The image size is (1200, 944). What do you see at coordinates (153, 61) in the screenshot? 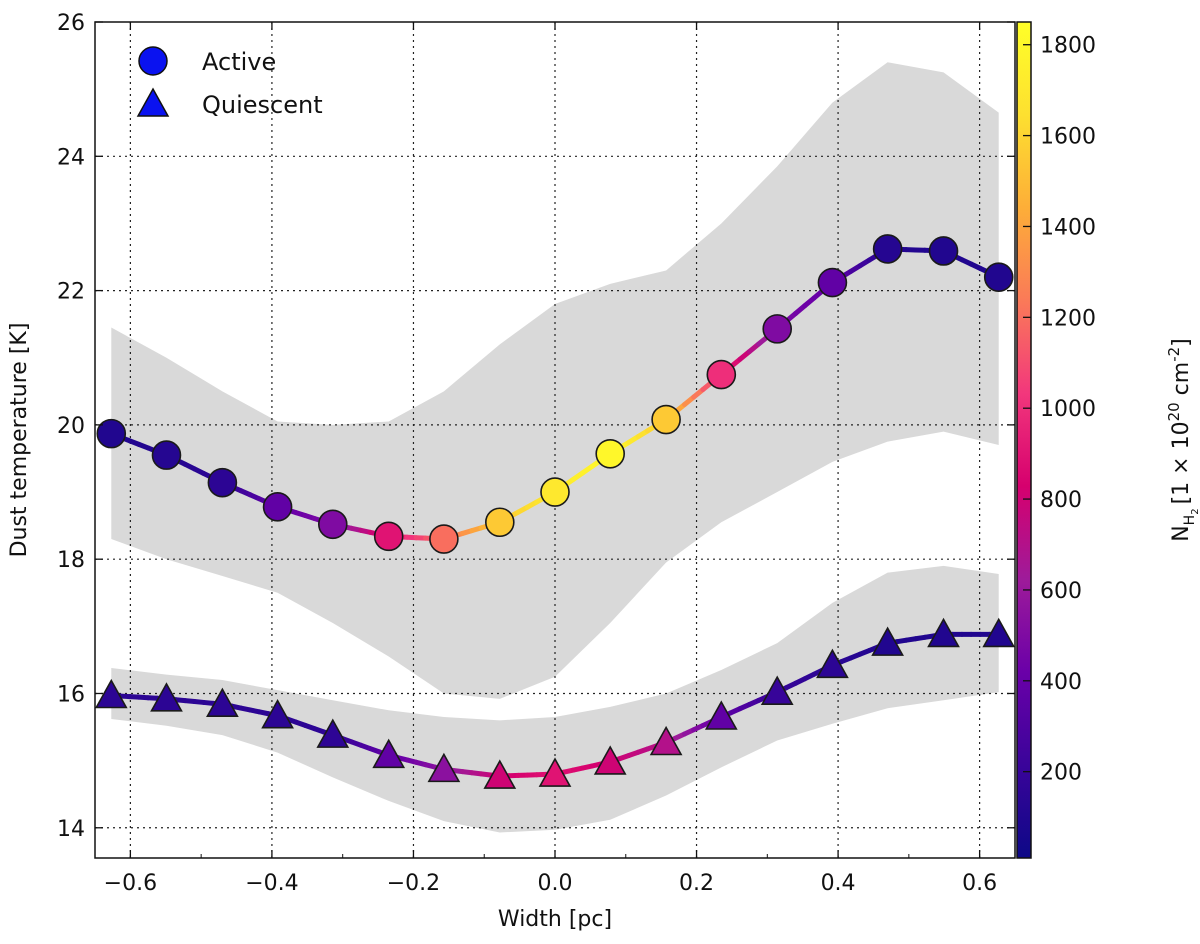
I see `legend-active-marker` at bounding box center [153, 61].